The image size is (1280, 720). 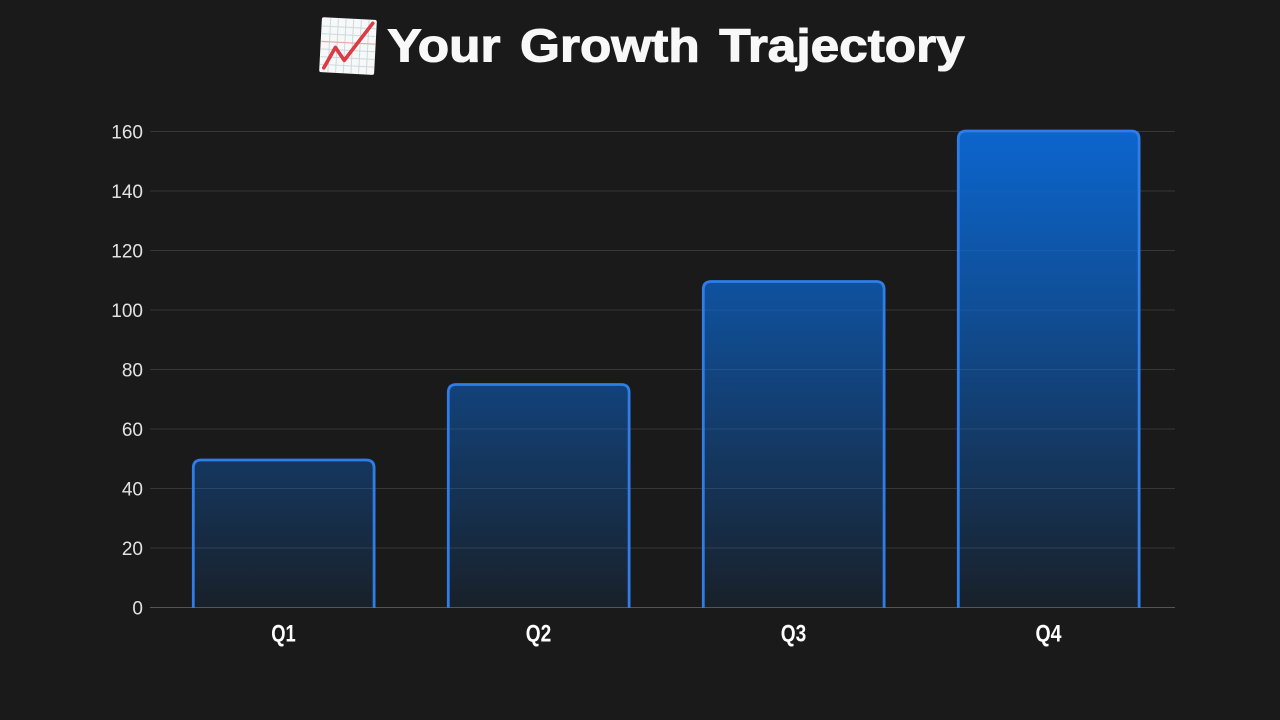 I want to click on svg-text: 20, so click(x=132, y=549).